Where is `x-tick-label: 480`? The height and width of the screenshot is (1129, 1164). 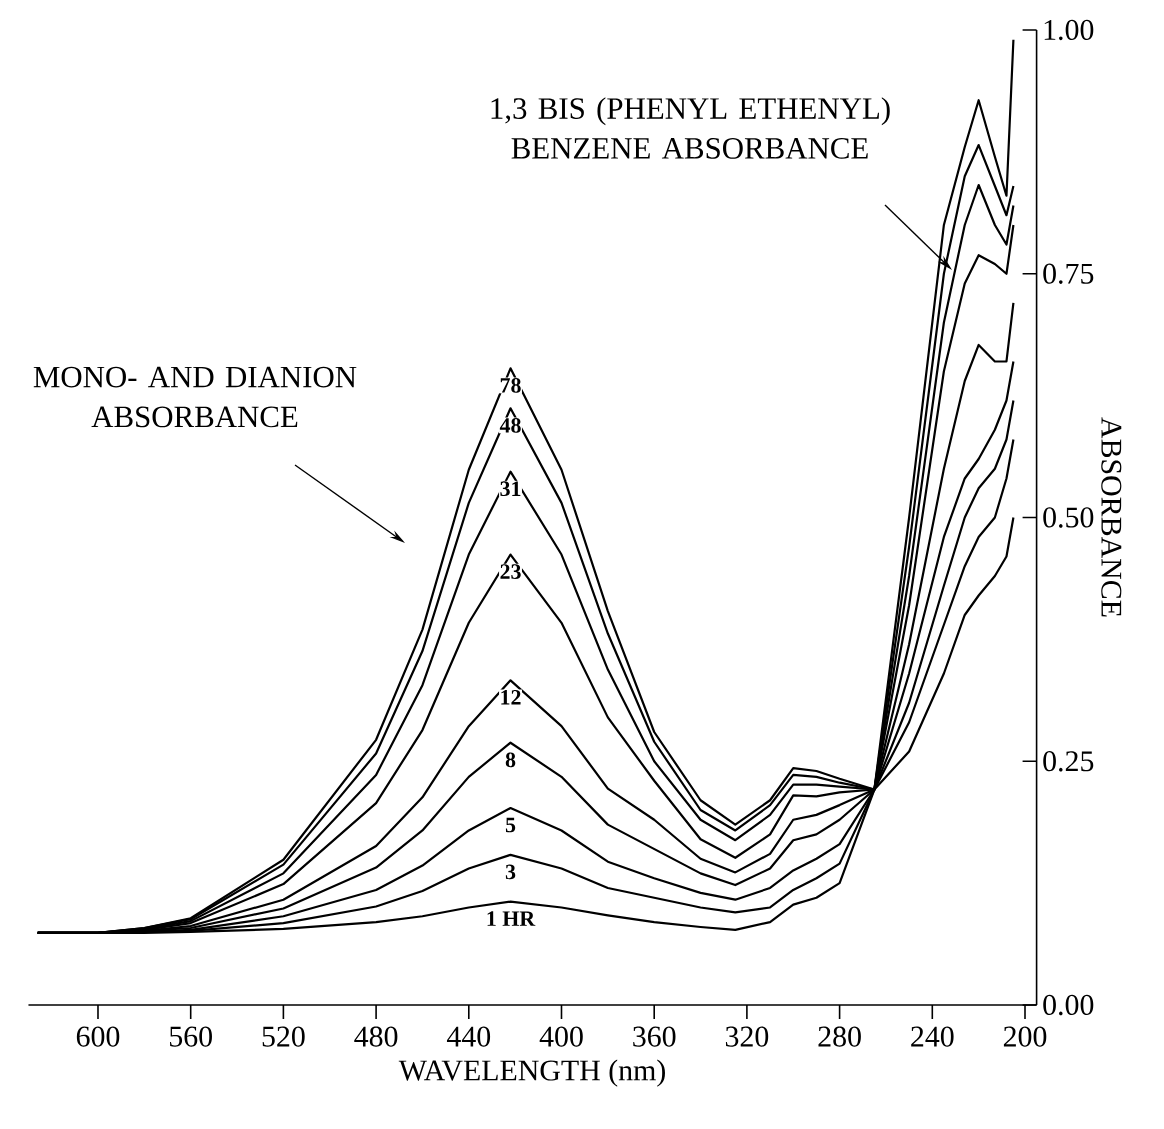
x-tick-label: 480 is located at coordinates (376, 1036).